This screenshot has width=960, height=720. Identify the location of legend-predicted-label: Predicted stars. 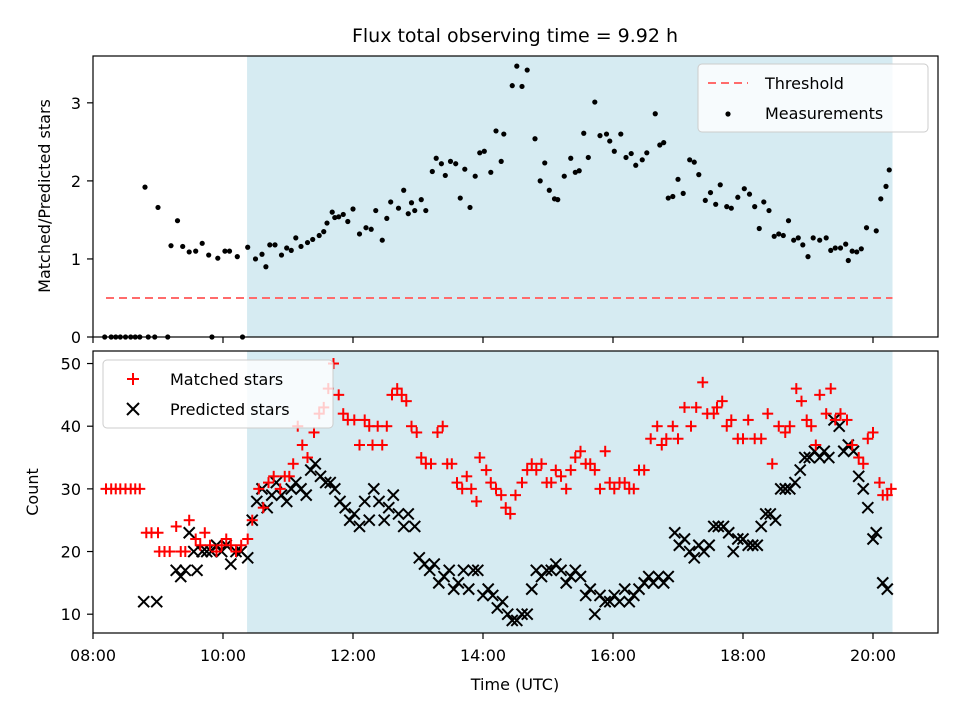
(230, 409).